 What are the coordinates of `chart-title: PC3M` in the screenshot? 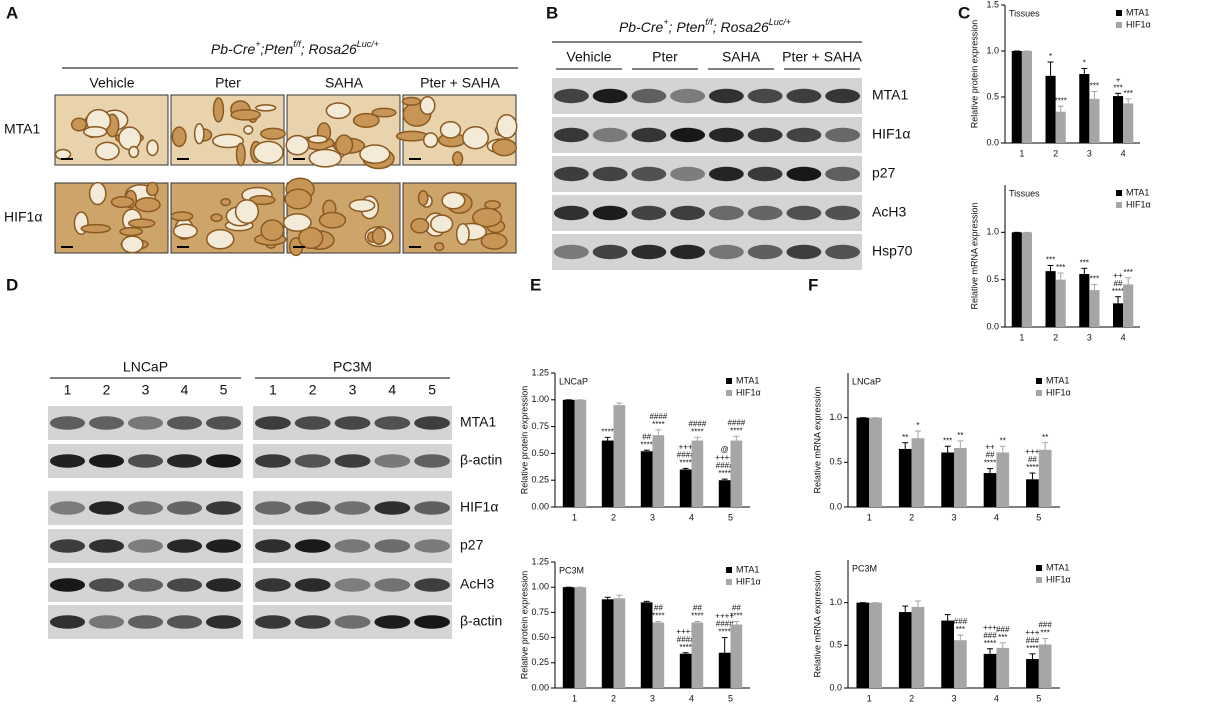 It's located at (571, 570).